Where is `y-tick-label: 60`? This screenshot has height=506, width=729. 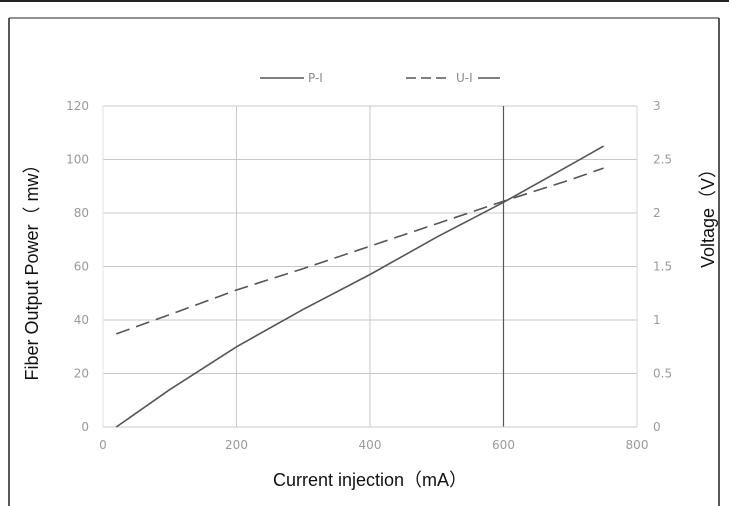 y-tick-label: 60 is located at coordinates (81, 267).